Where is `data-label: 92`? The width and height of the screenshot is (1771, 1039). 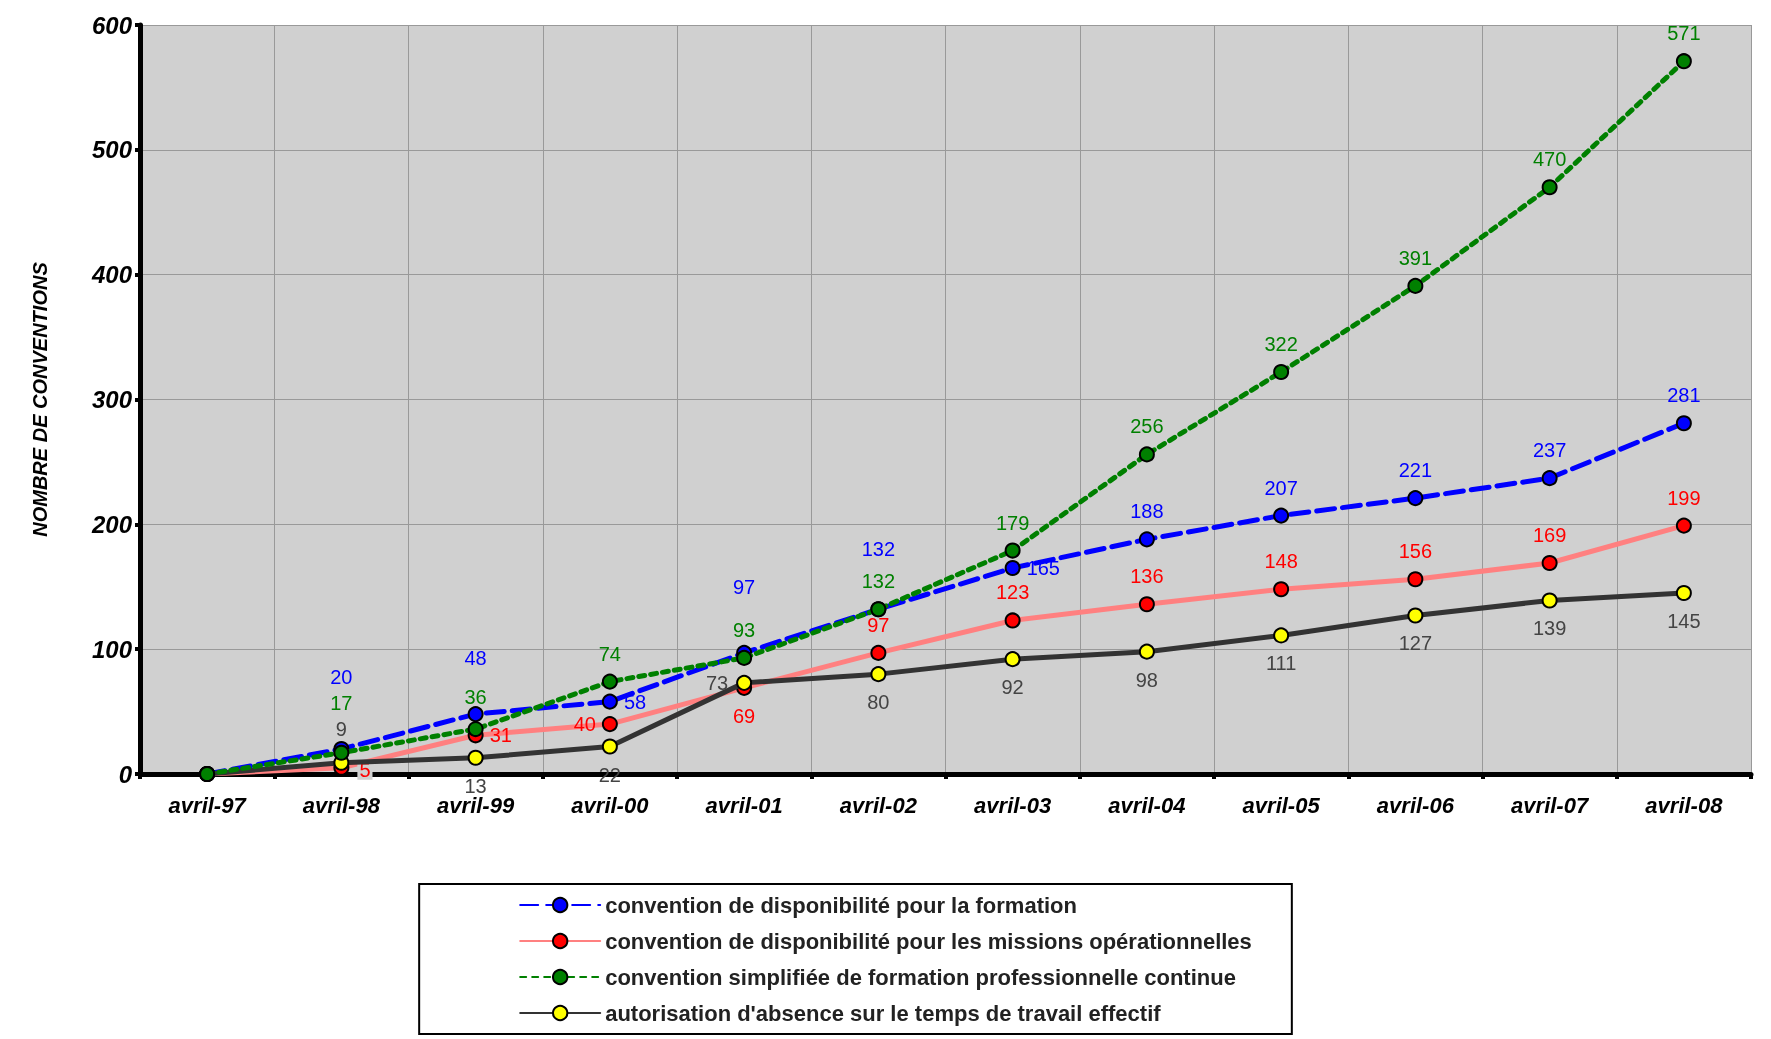 data-label: 92 is located at coordinates (1012, 687).